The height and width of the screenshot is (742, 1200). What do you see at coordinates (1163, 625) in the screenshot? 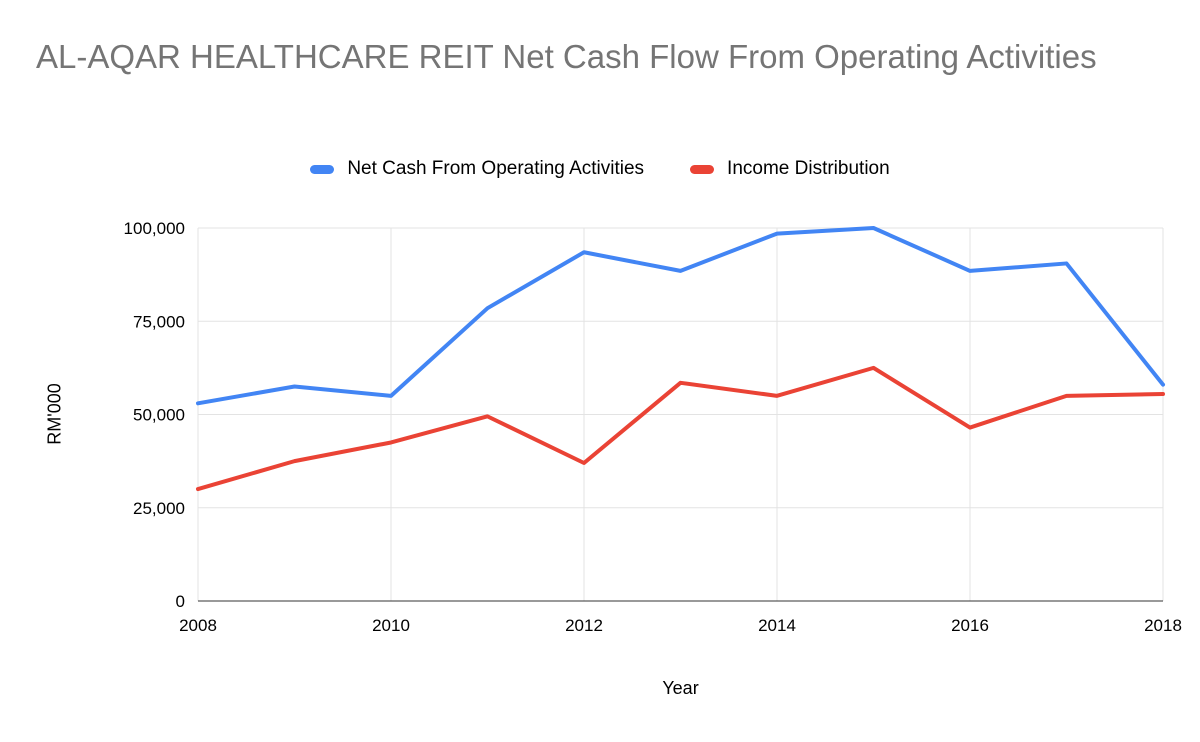
I see `x-tick-label: 2018` at bounding box center [1163, 625].